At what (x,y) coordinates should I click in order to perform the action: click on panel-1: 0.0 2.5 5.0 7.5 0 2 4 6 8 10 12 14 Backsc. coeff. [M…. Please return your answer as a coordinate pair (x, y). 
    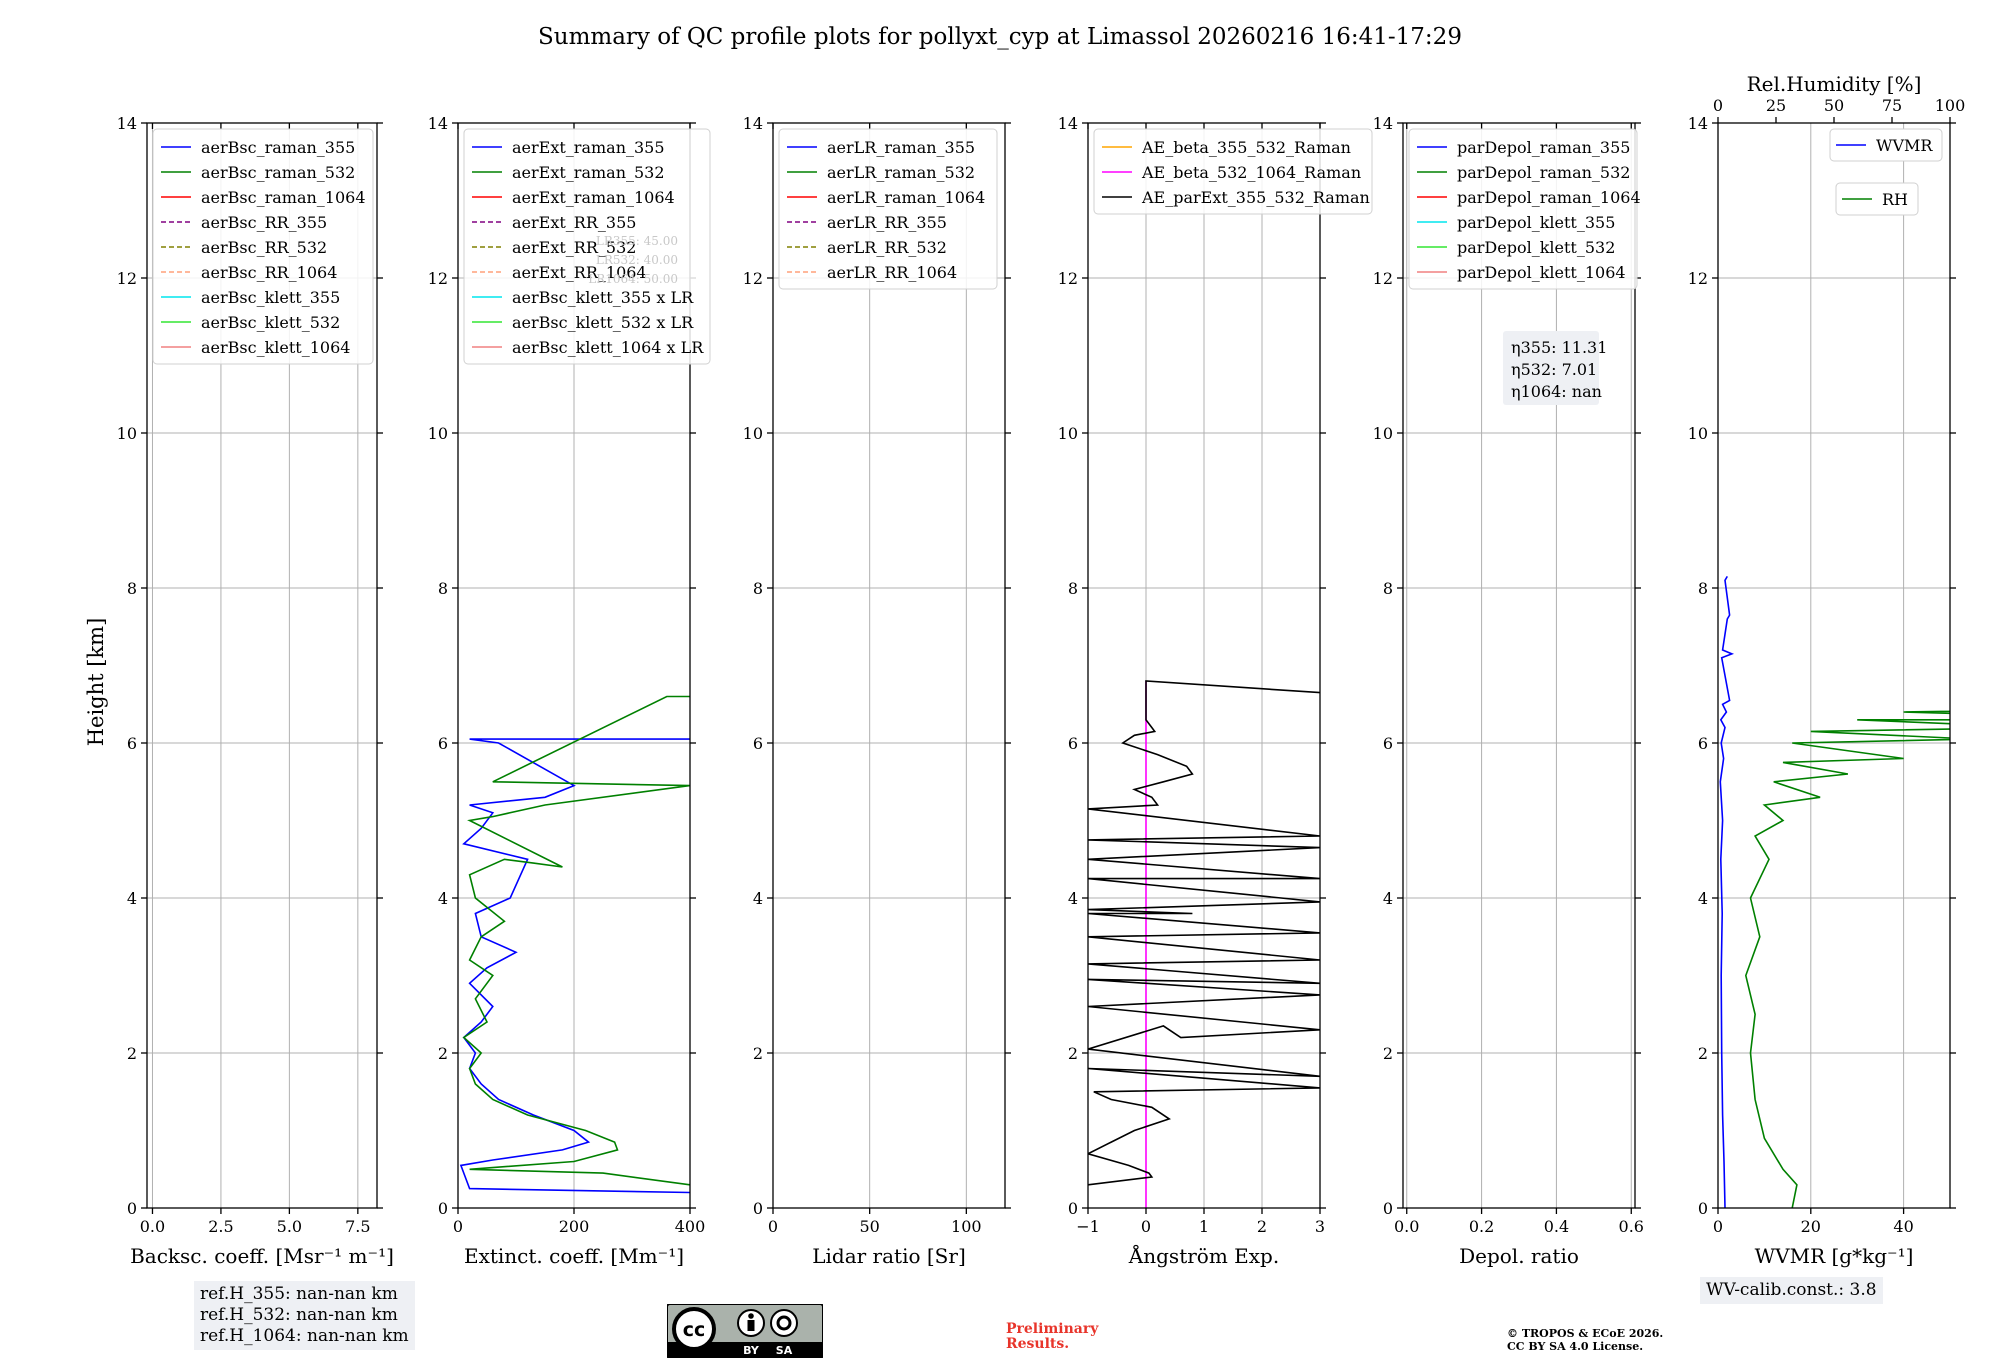
    Looking at the image, I should click on (255, 691).